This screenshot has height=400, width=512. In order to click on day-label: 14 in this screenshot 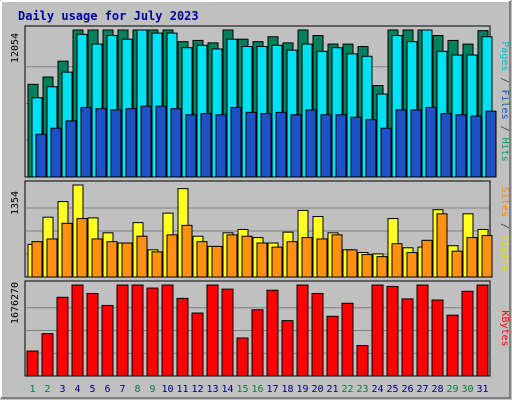, I will do `click(227, 389)`.